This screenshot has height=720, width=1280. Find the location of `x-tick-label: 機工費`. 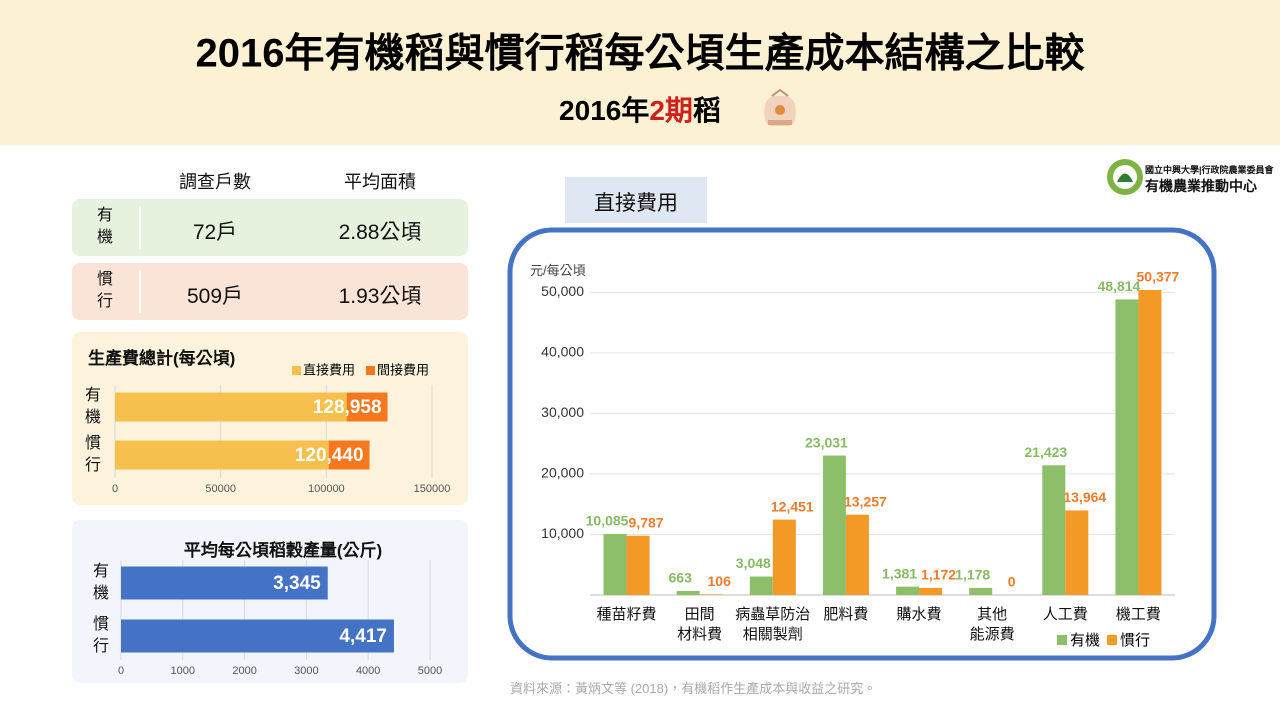

x-tick-label: 機工費 is located at coordinates (1138, 614).